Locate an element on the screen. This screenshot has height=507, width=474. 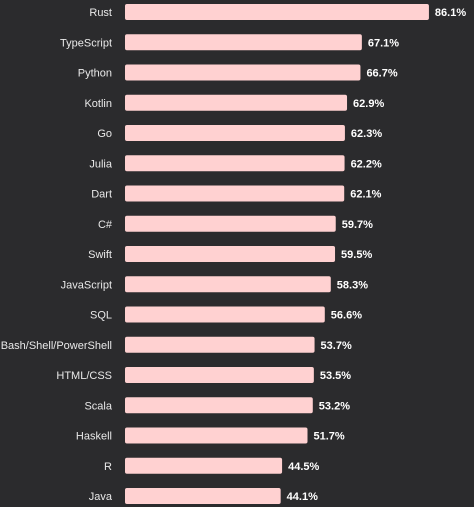
value-label: 58.3% is located at coordinates (352, 285).